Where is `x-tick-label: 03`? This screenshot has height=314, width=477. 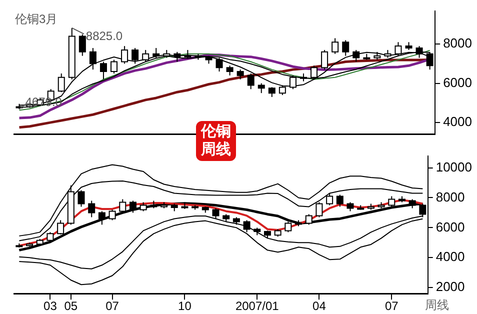
x-tick-label: 03 is located at coordinates (51, 306).